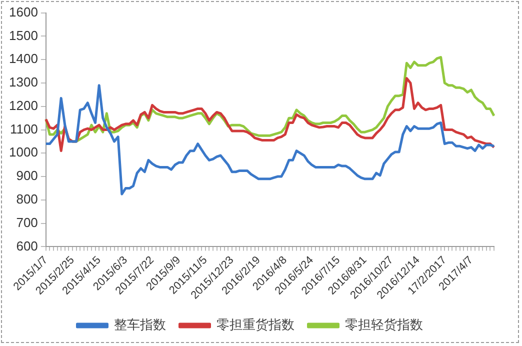 Image resolution: width=522 pixels, height=346 pixels. I want to click on y-tick-label: 1300, so click(23, 82).